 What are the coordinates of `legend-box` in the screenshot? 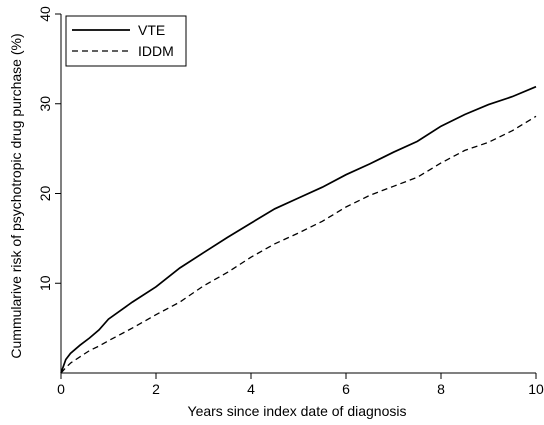 It's located at (126, 41).